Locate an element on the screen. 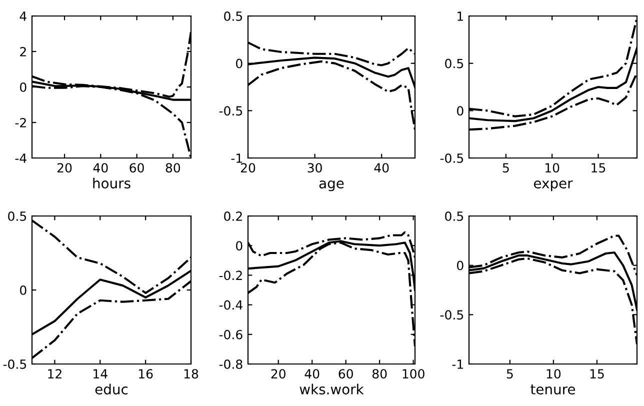 The image size is (644, 406). x-tick-label: 18 is located at coordinates (191, 374).